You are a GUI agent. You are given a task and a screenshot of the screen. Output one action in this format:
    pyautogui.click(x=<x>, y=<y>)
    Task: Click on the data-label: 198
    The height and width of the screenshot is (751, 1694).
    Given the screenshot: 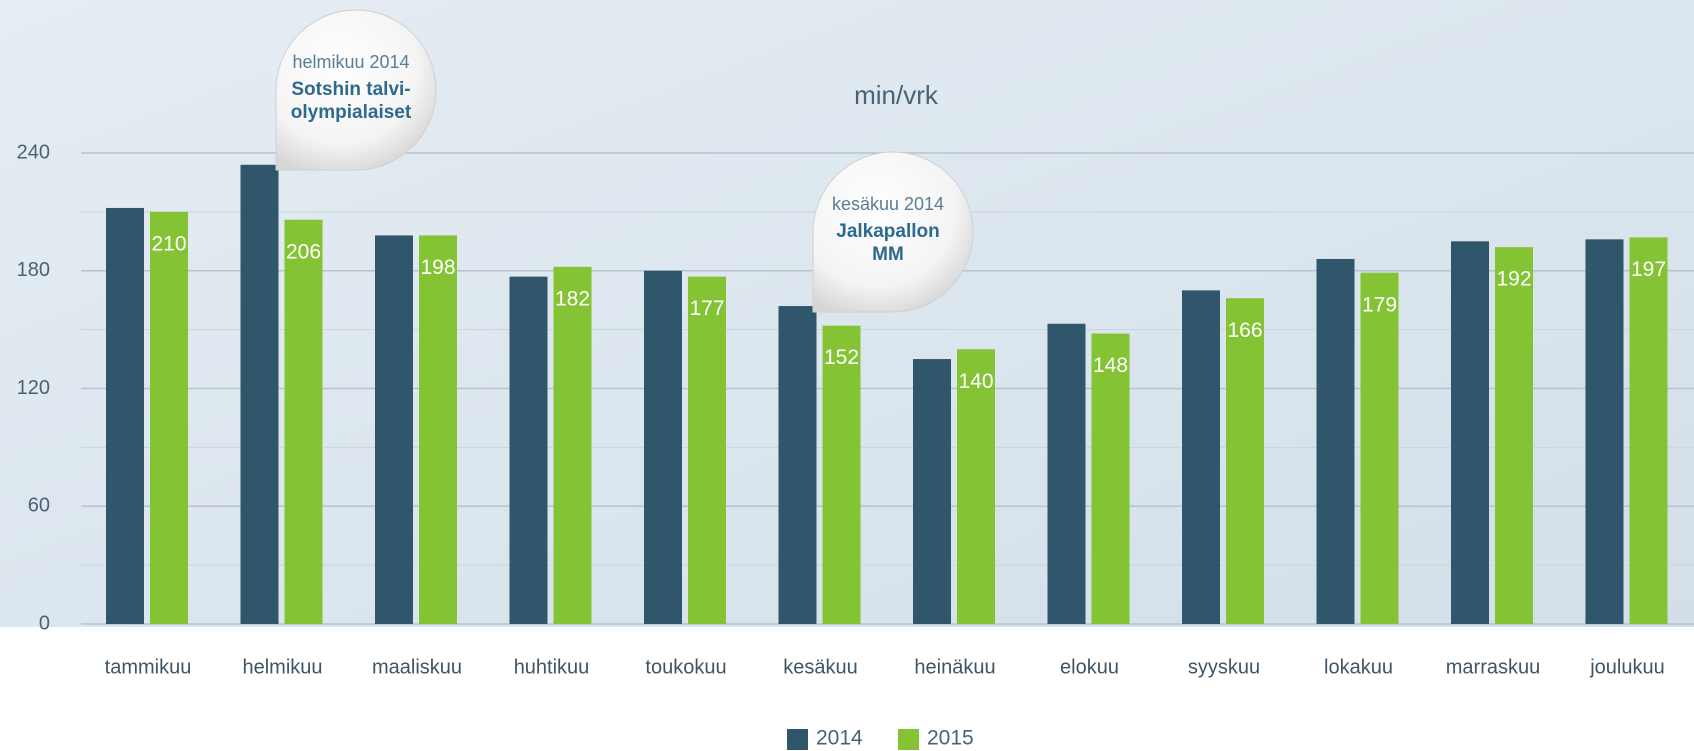 What is the action you would take?
    pyautogui.click(x=437, y=267)
    